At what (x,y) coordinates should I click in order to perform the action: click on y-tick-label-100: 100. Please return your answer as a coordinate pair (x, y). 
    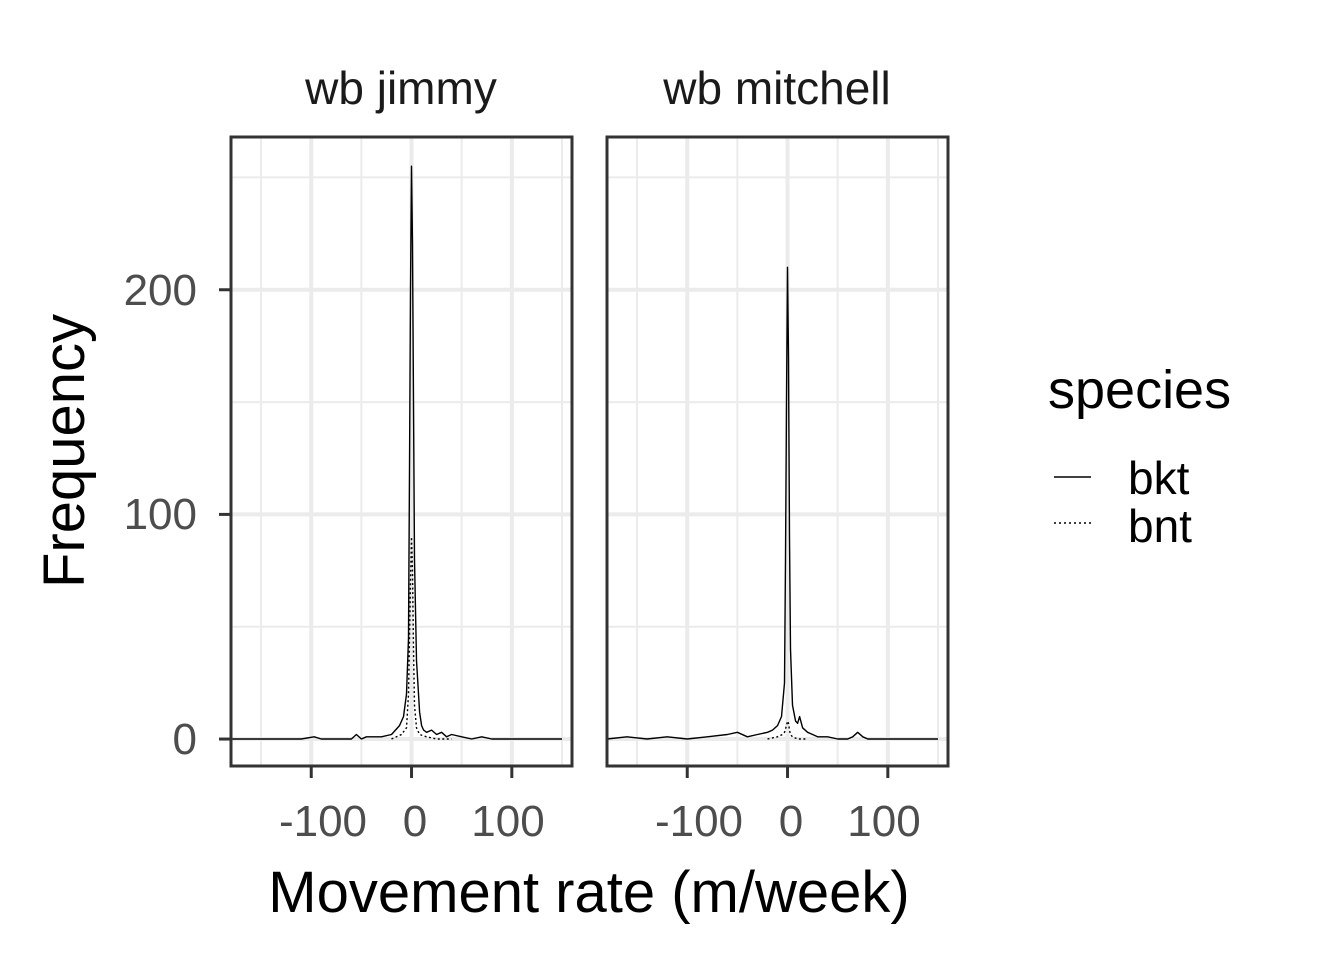
    Looking at the image, I should click on (160, 514).